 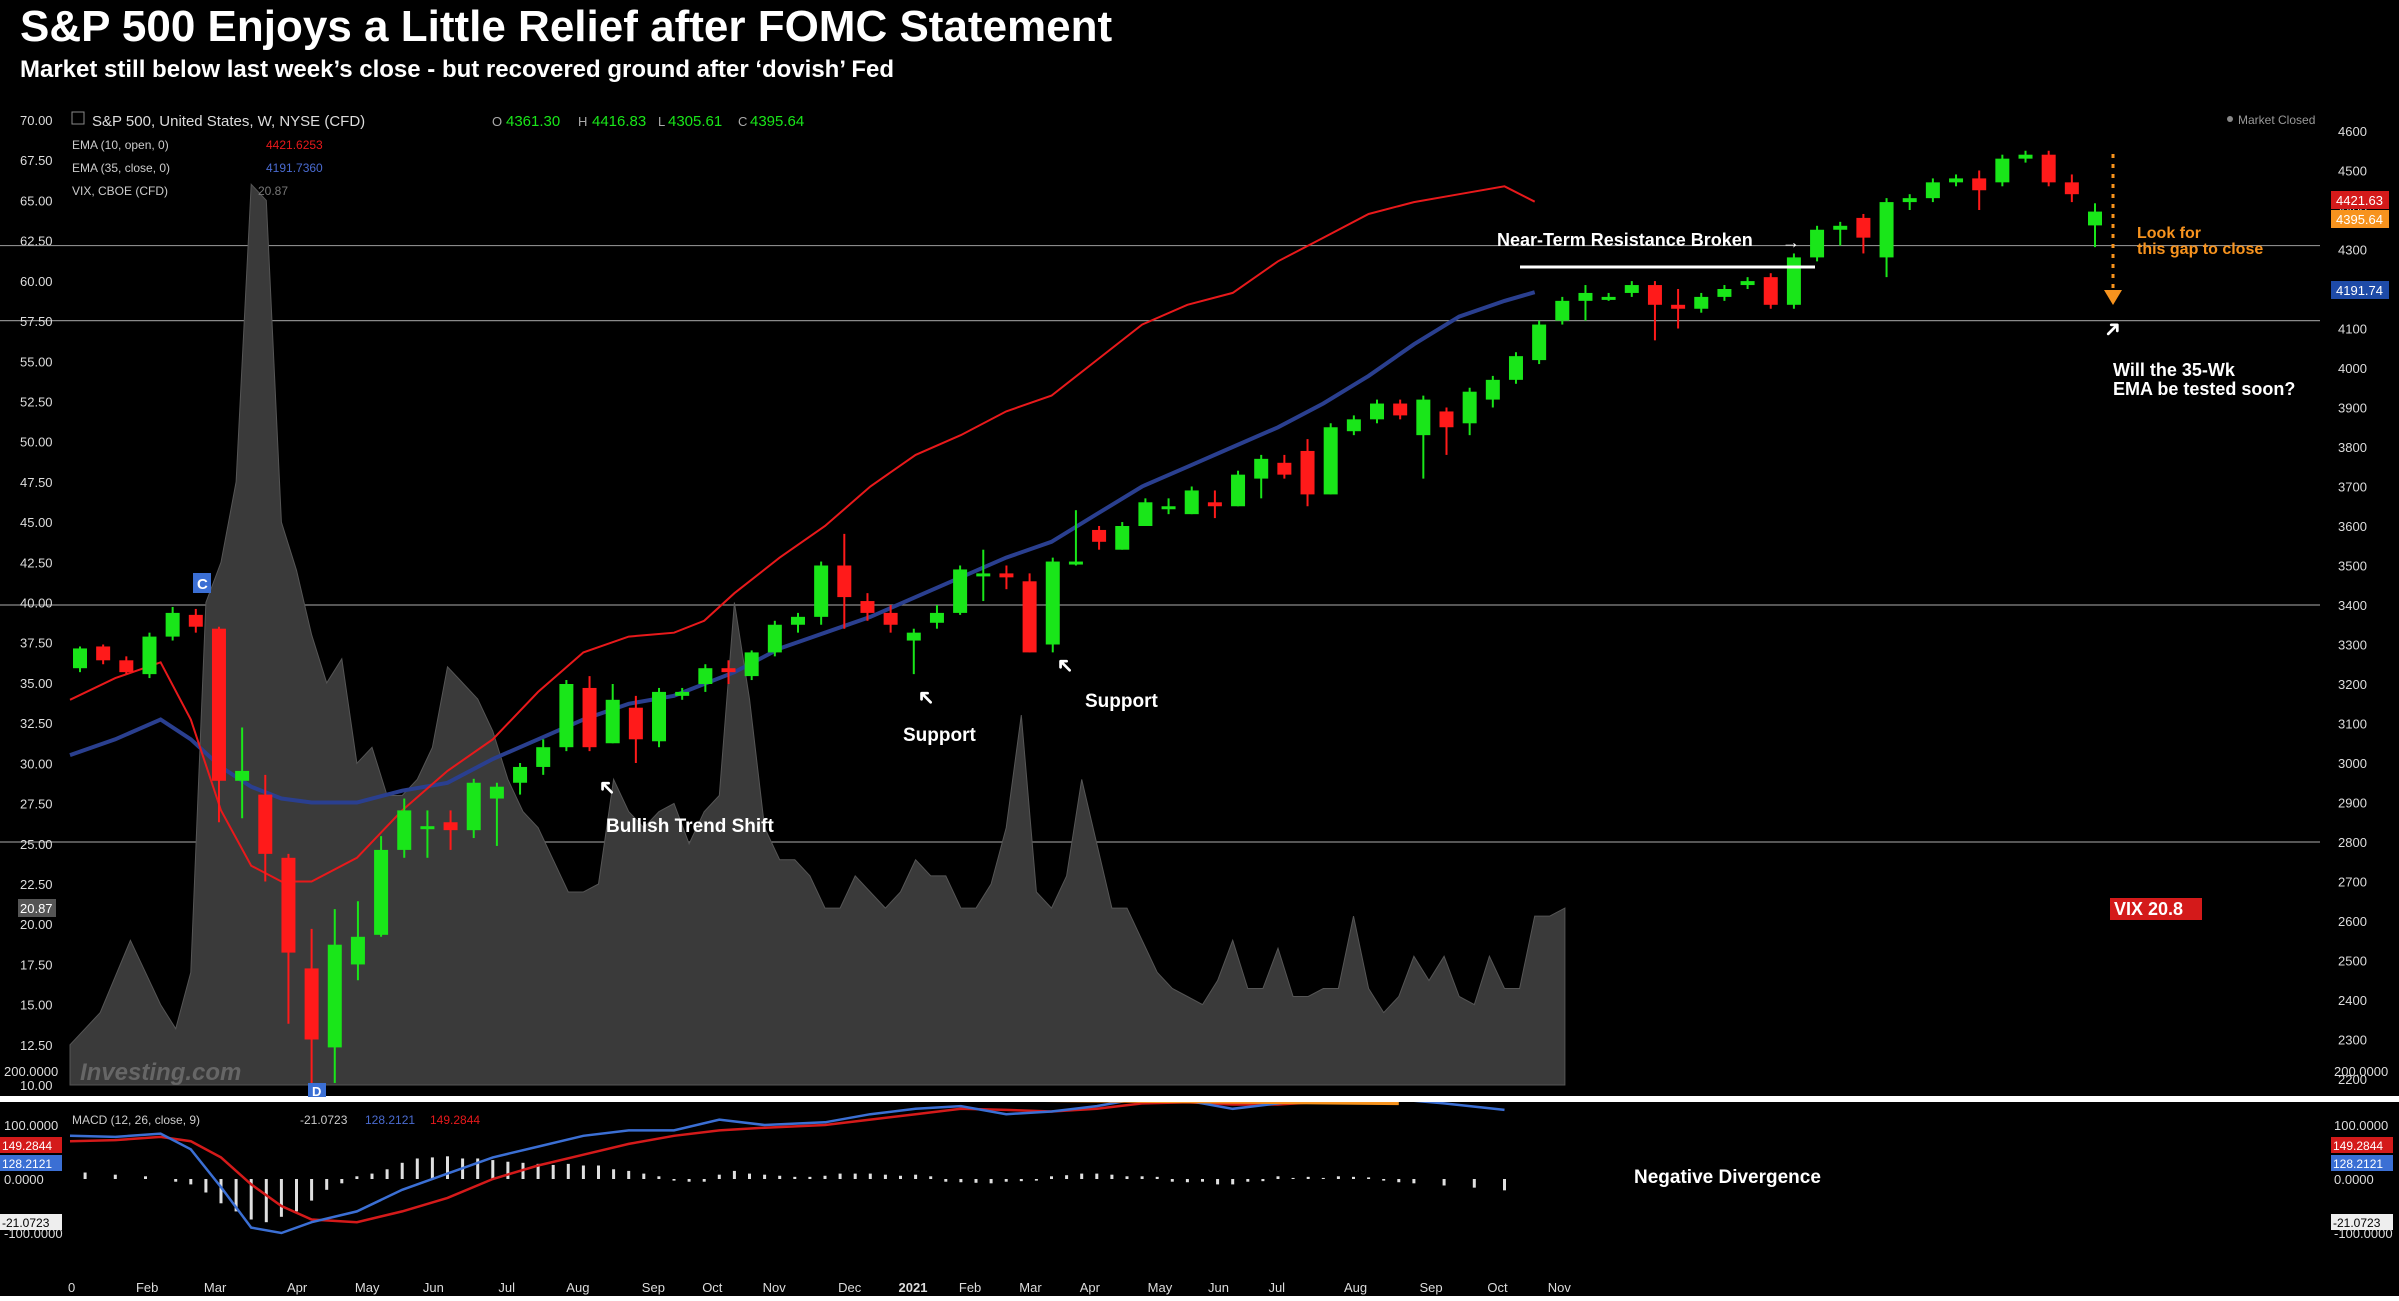 I want to click on vix-tick-label: 50.00, so click(x=36, y=442).